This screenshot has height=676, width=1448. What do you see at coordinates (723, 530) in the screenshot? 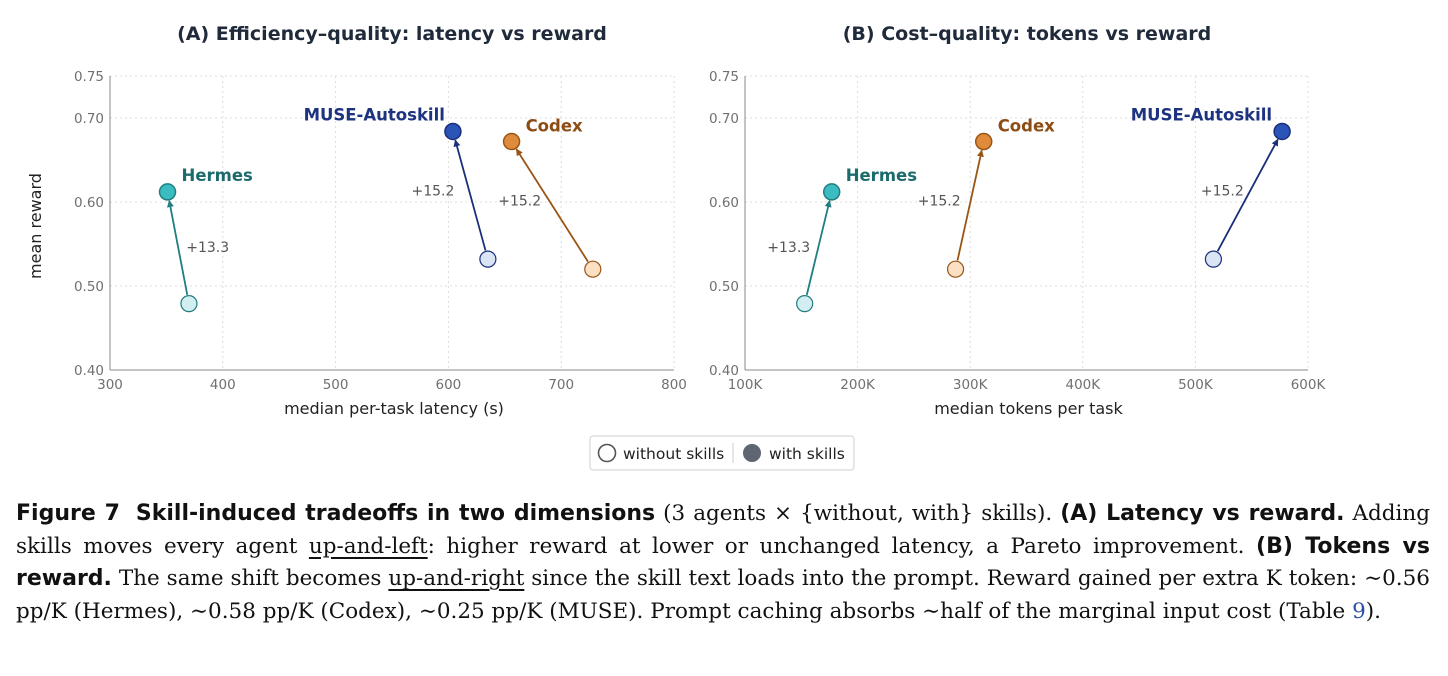
I see `caption-a-text-1: Adding skills moves every agent` at bounding box center [723, 530].